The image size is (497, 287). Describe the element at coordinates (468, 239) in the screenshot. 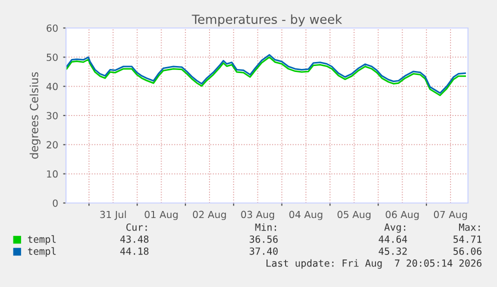

I see `text: 54.71` at that location.